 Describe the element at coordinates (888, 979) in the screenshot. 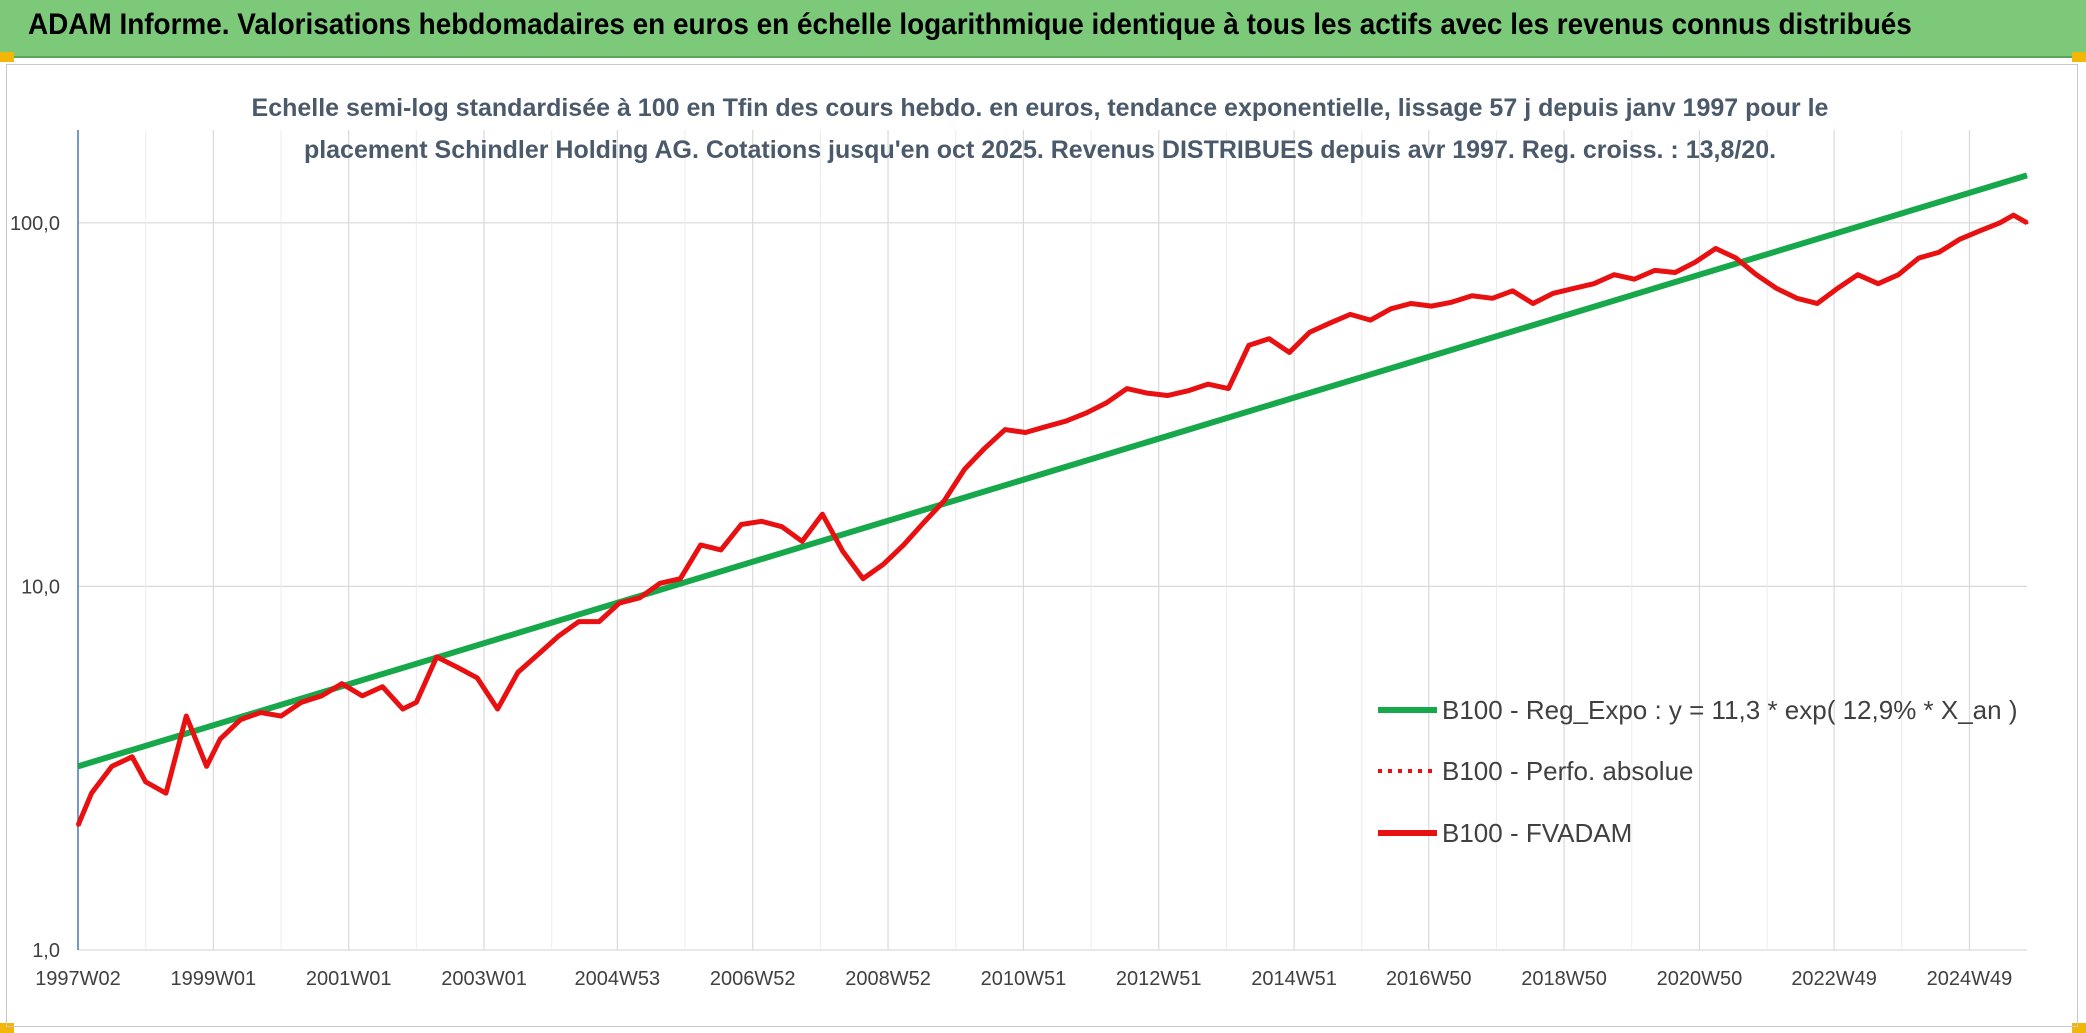

I see `x-tick-label: 2008W52` at that location.